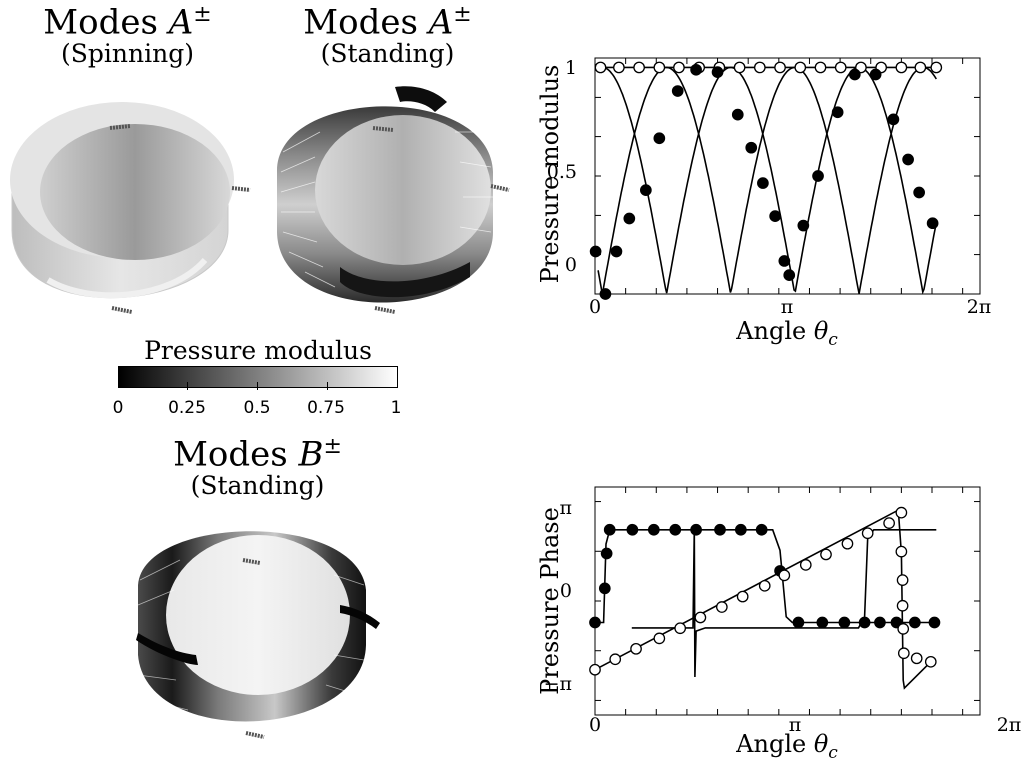  Describe the element at coordinates (396, 408) in the screenshot. I see `colorbar-tick-1: 1` at that location.